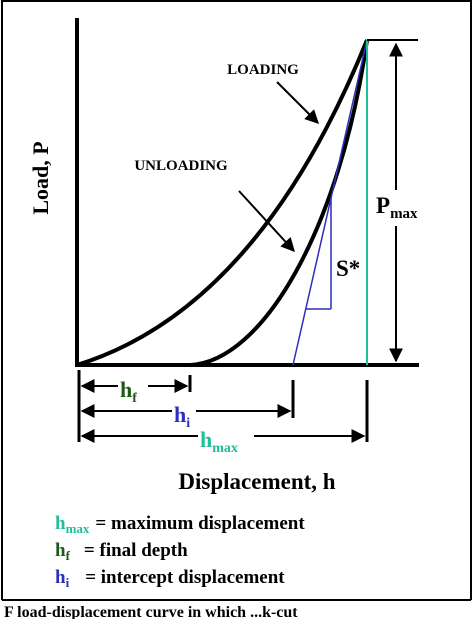 The width and height of the screenshot is (474, 619). I want to click on loading-pointer-arrow, so click(297, 102).